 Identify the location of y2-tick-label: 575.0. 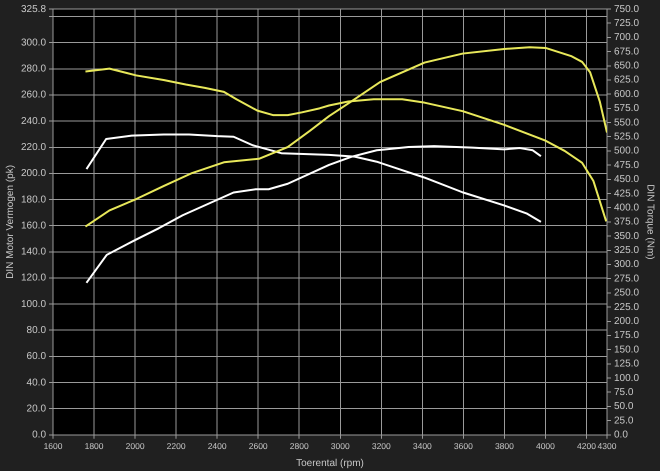
(627, 108).